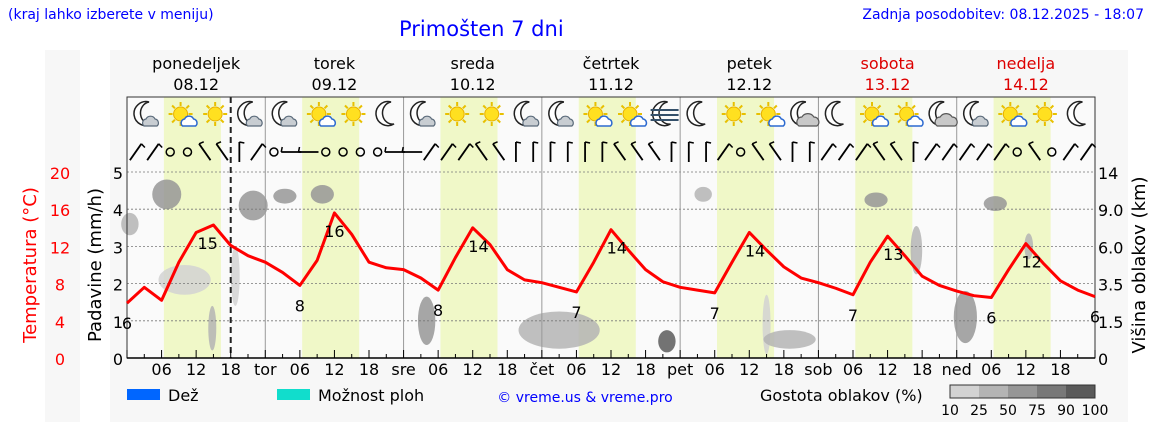  What do you see at coordinates (196, 369) in the screenshot?
I see `hour-label: 12` at bounding box center [196, 369].